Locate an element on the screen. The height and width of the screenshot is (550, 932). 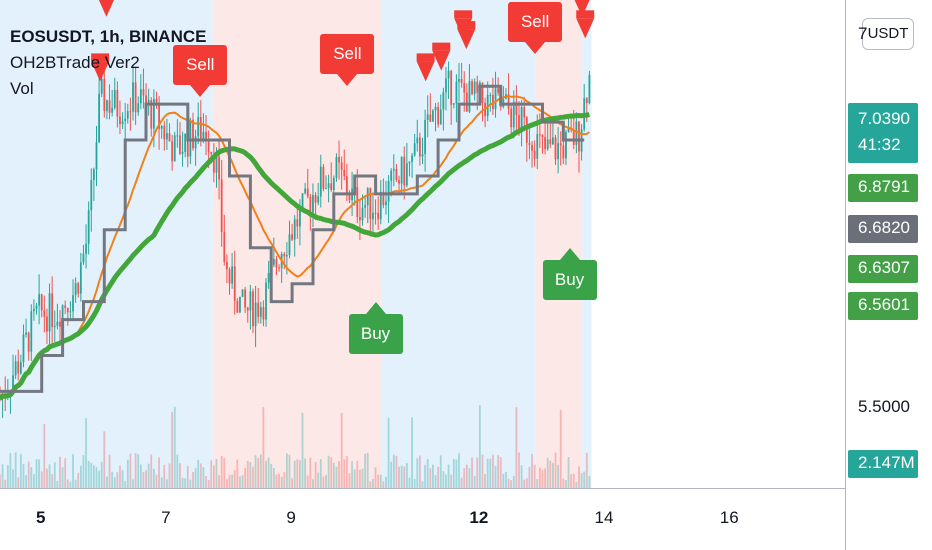
price-axis-tick: 5.5000 is located at coordinates (884, 406).